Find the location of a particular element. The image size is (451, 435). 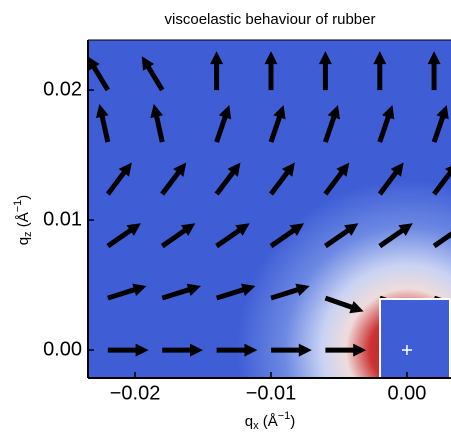

y-axis-label: qz (Å−1) is located at coordinates (23, 220).